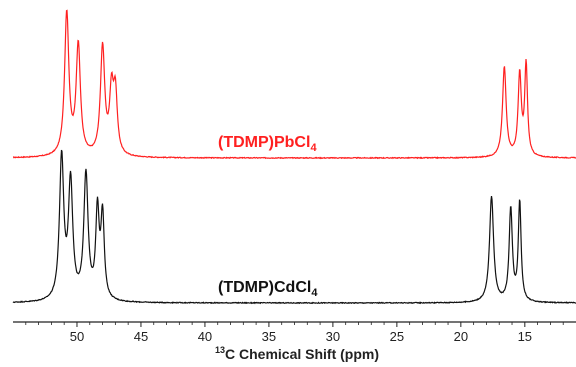 The image size is (576, 367). Describe the element at coordinates (141, 336) in the screenshot. I see `x-tick-label-45: 45` at that location.